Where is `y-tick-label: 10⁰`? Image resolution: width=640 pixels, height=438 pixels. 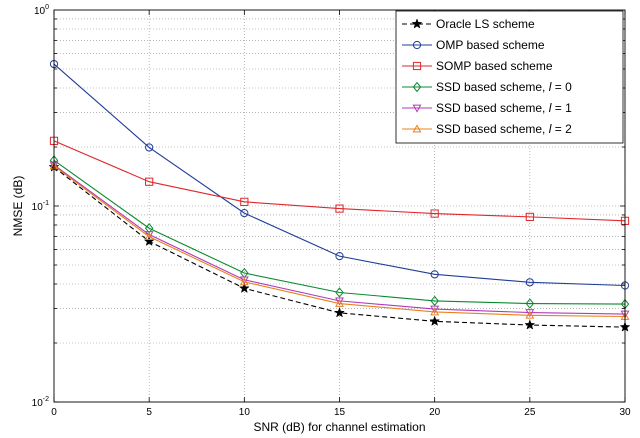 y-tick-label: 10⁰ is located at coordinates (41, 10).